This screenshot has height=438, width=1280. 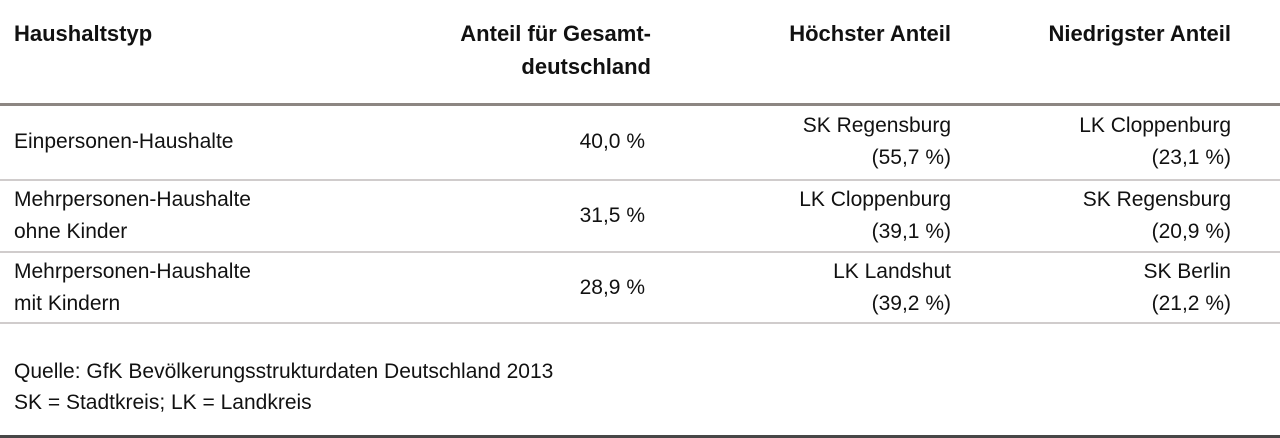 What do you see at coordinates (892, 271) in the screenshot?
I see `highest-region: LK Landshut` at bounding box center [892, 271].